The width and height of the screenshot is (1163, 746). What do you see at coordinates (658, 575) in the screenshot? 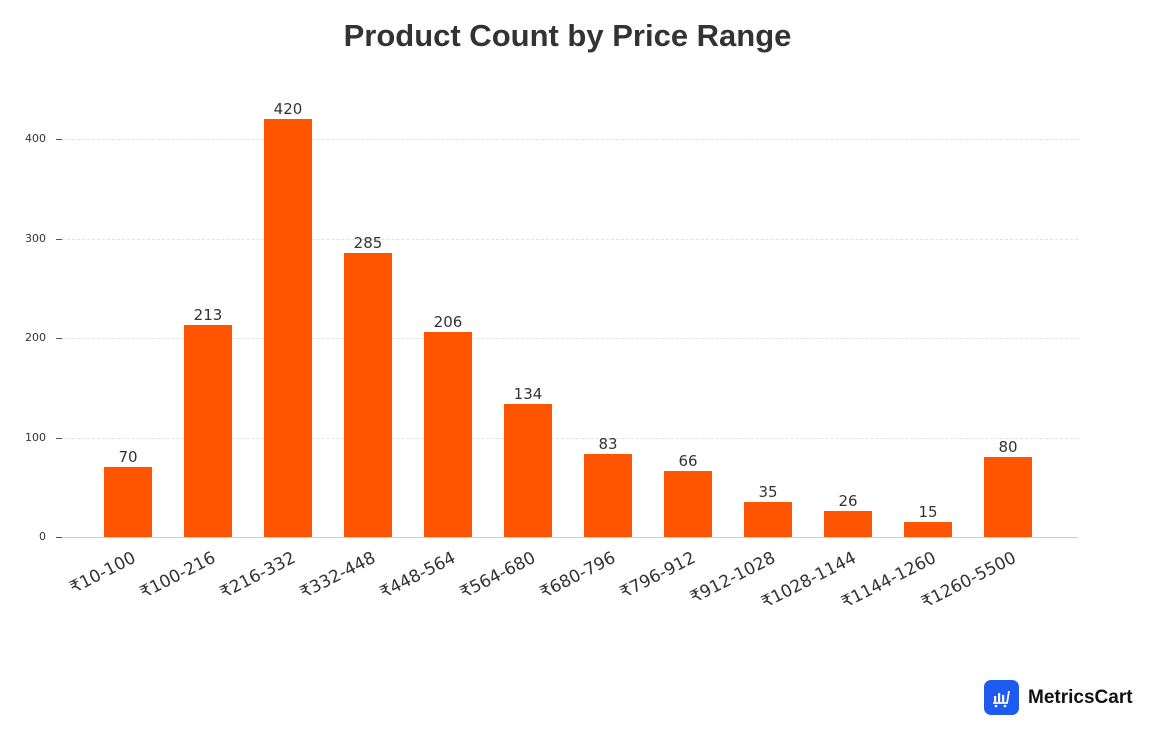
I see `x-tick-label: ₹796-912` at bounding box center [658, 575].